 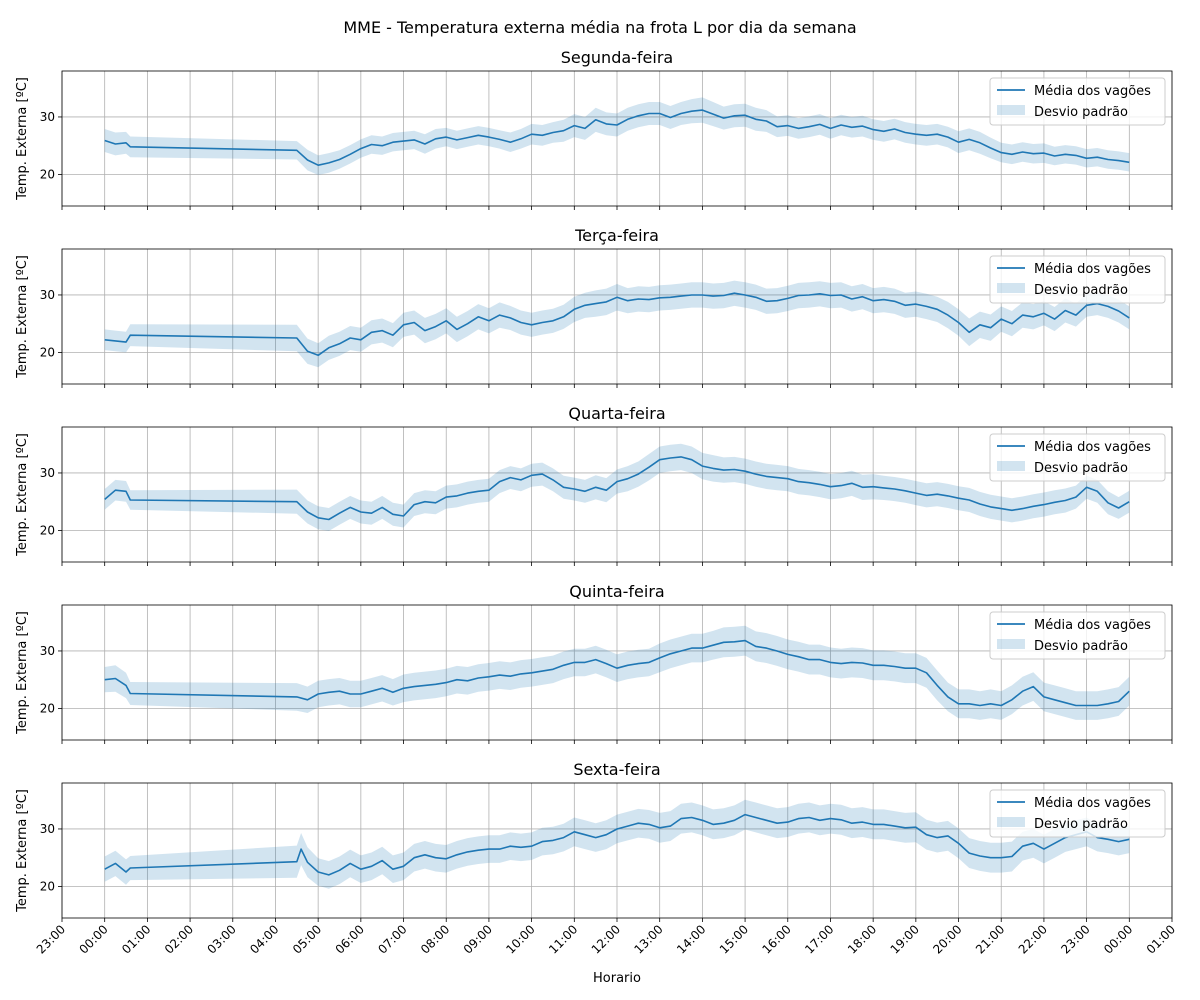 What do you see at coordinates (350, 939) in the screenshot?
I see `x-tick-label: 06:00` at bounding box center [350, 939].